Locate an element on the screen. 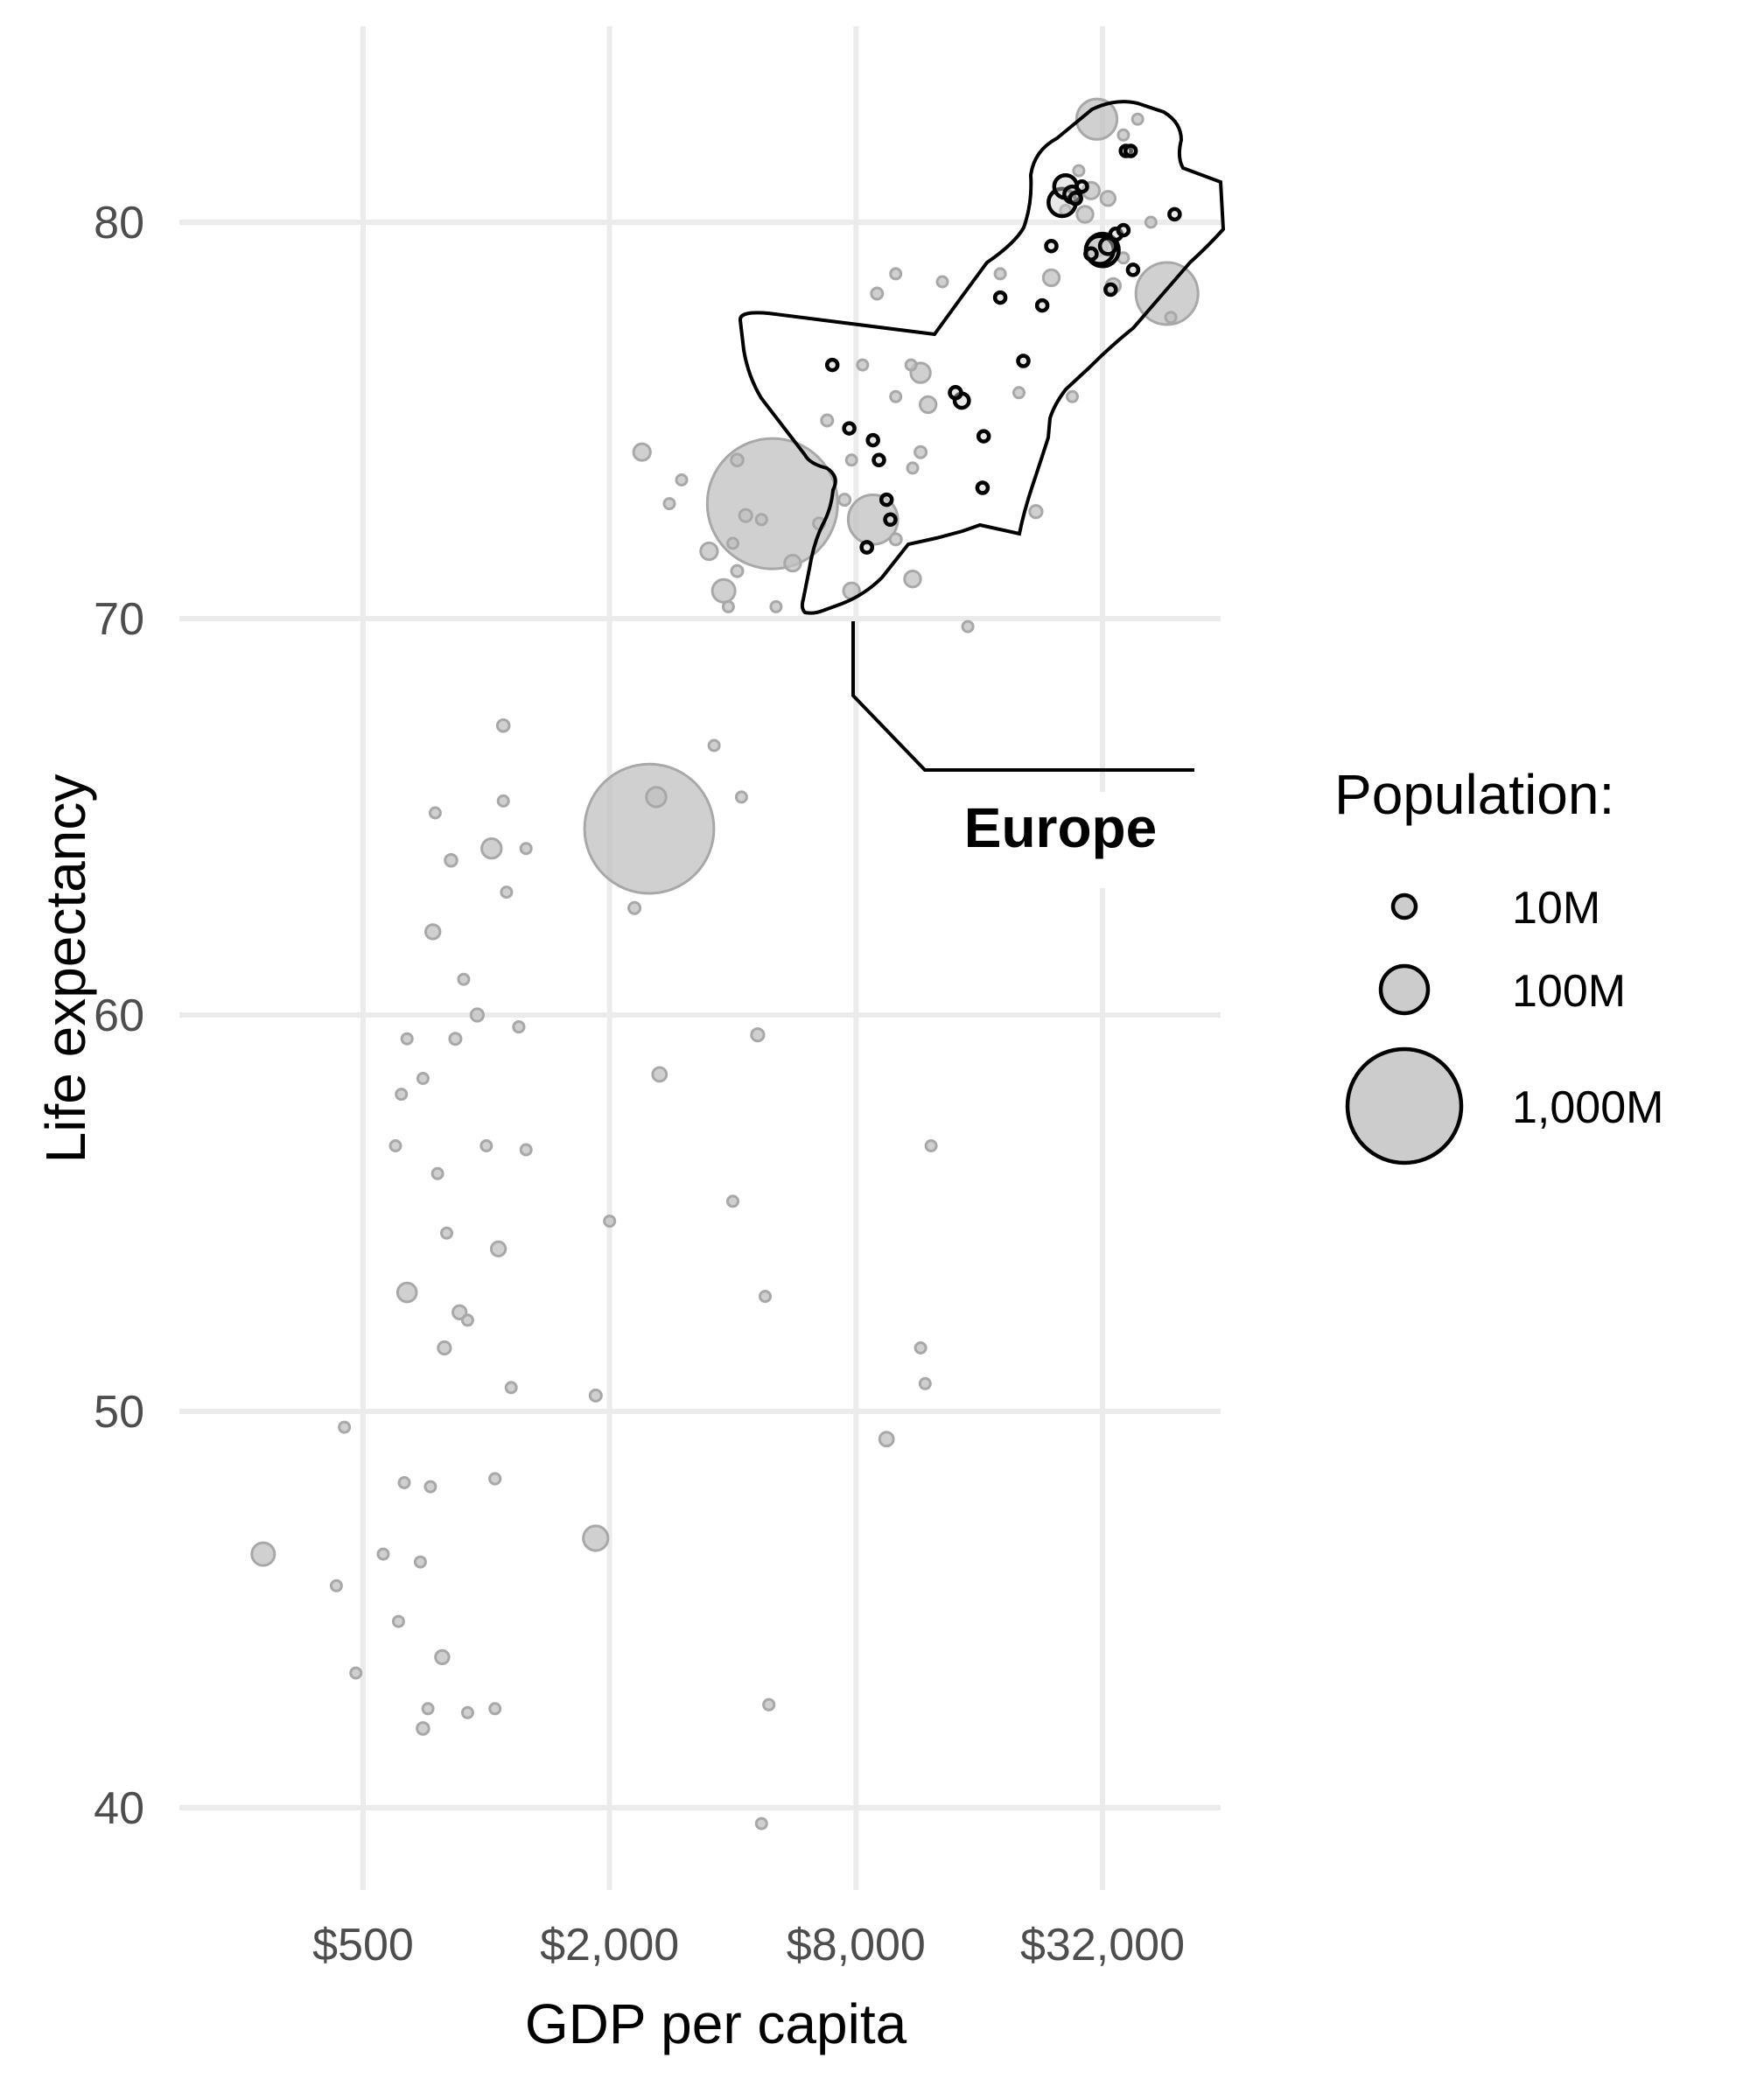 The height and width of the screenshot is (2100, 1750). x-tick-label: $2,000 is located at coordinates (609, 1945).